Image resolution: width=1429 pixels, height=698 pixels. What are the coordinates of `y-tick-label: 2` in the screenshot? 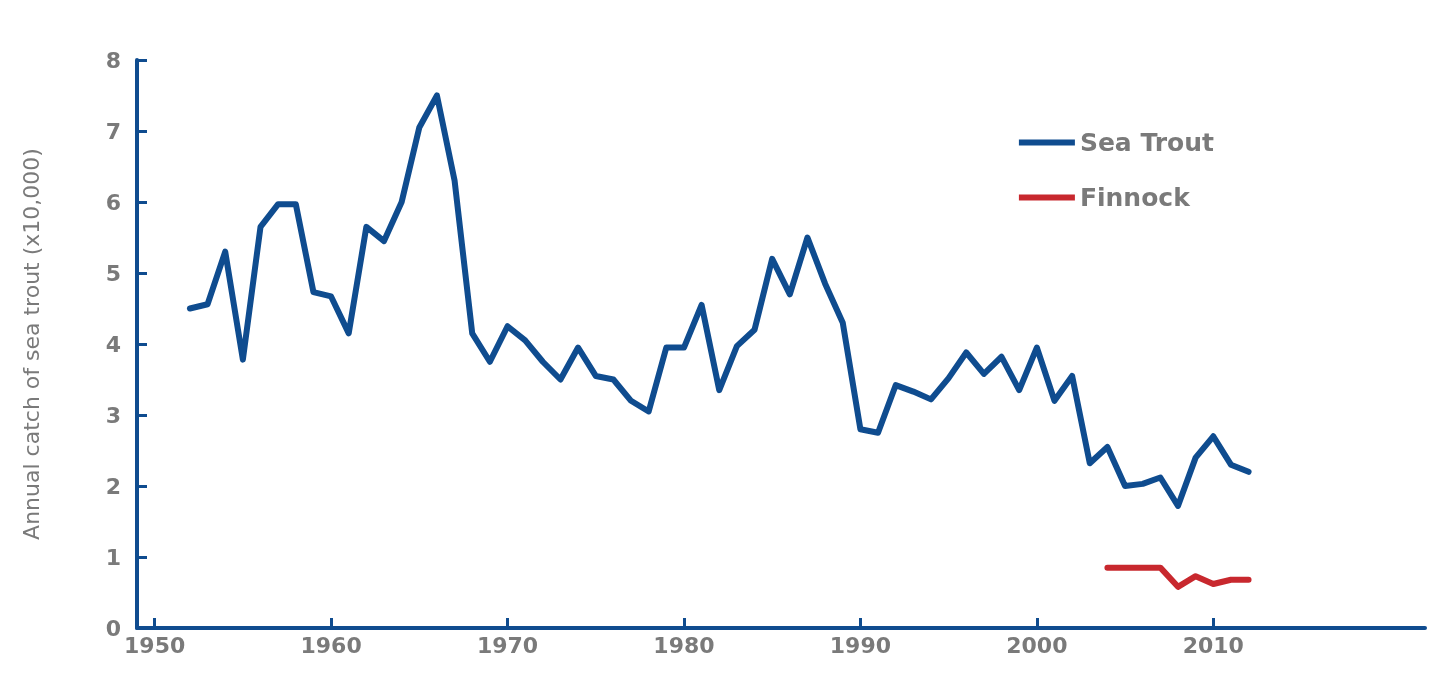 It's located at (113, 486).